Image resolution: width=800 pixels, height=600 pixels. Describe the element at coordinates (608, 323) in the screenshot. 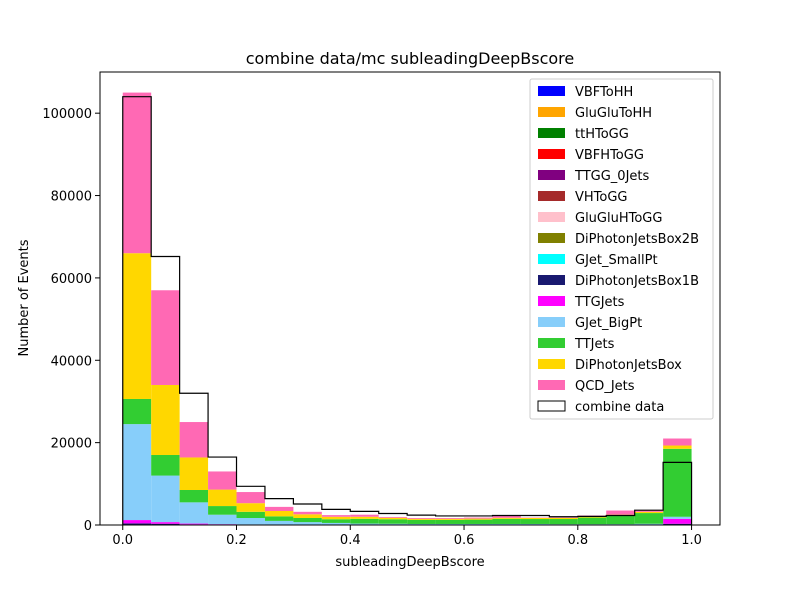

I see `legend-label-GJet_BigPt: GJet_BigPt` at that location.